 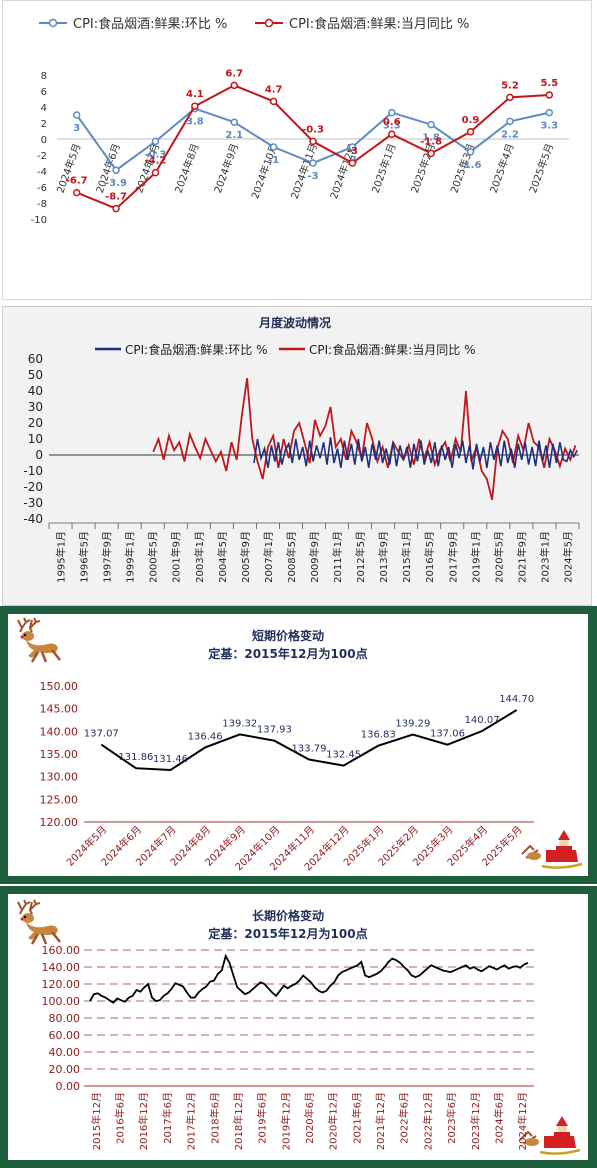 I want to click on series-line, so click(x=309, y=740).